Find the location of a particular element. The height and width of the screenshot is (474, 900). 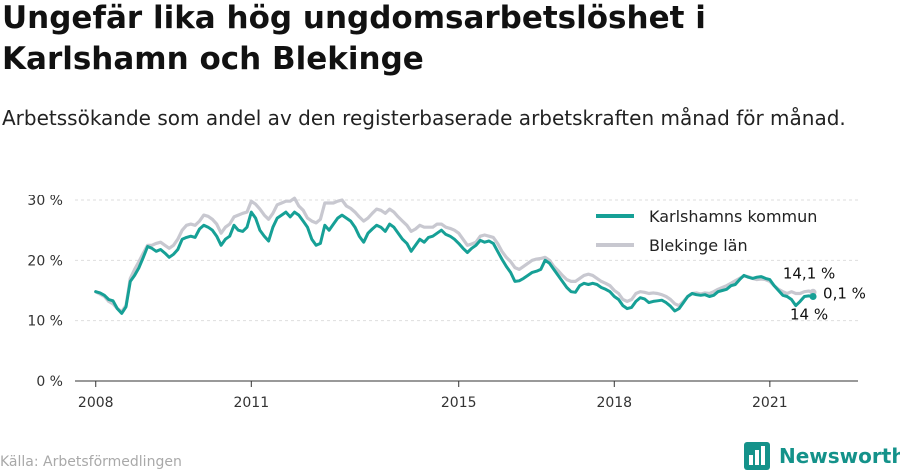

brand-name: Newsworthy is located at coordinates (839, 456).